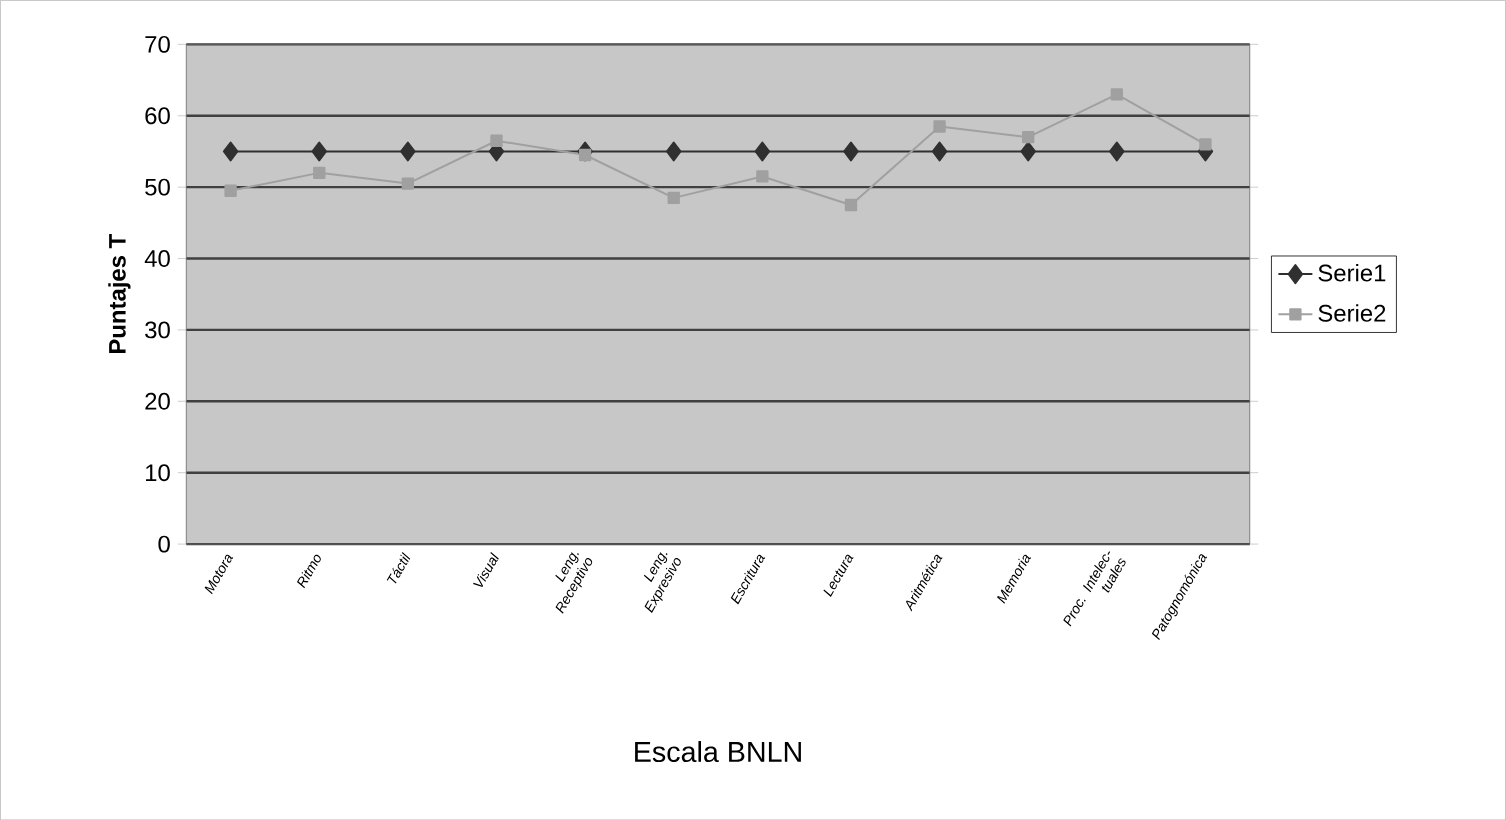  What do you see at coordinates (157, 116) in the screenshot?
I see `y-tick-label: 60` at bounding box center [157, 116].